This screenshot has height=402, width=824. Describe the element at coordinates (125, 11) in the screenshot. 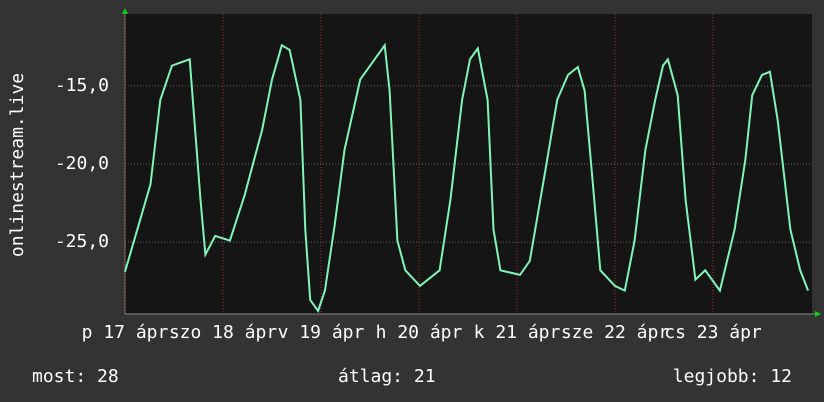

I see `y-arrow` at that location.